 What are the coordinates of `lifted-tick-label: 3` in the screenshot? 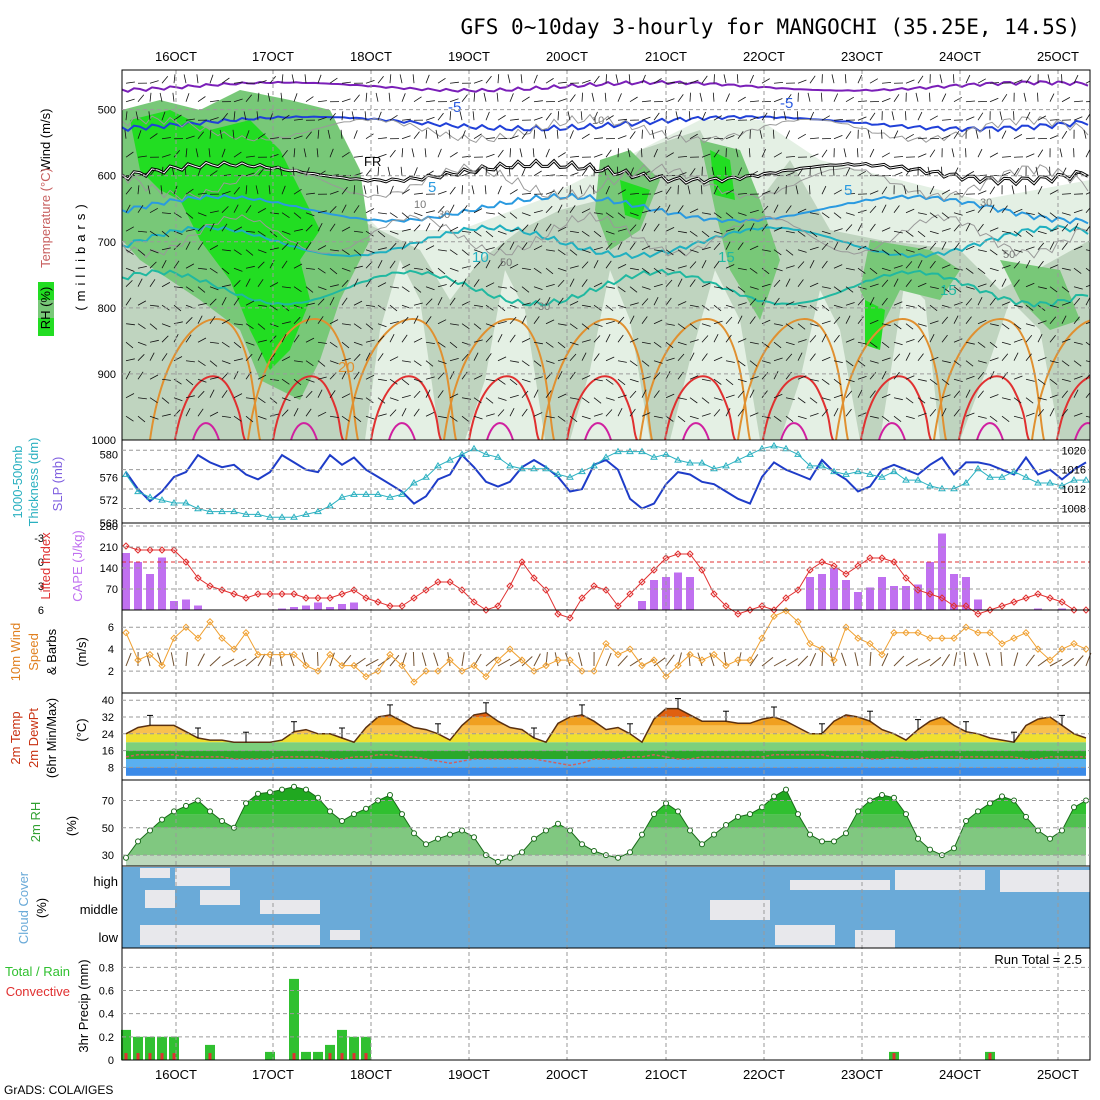 It's located at (41, 587).